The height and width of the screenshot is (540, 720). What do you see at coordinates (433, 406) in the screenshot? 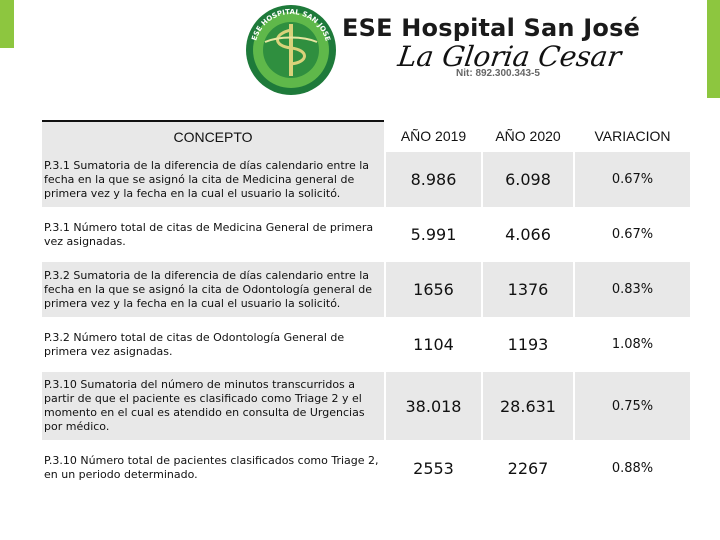
I see `value-2019-cell: 38.018` at bounding box center [433, 406].